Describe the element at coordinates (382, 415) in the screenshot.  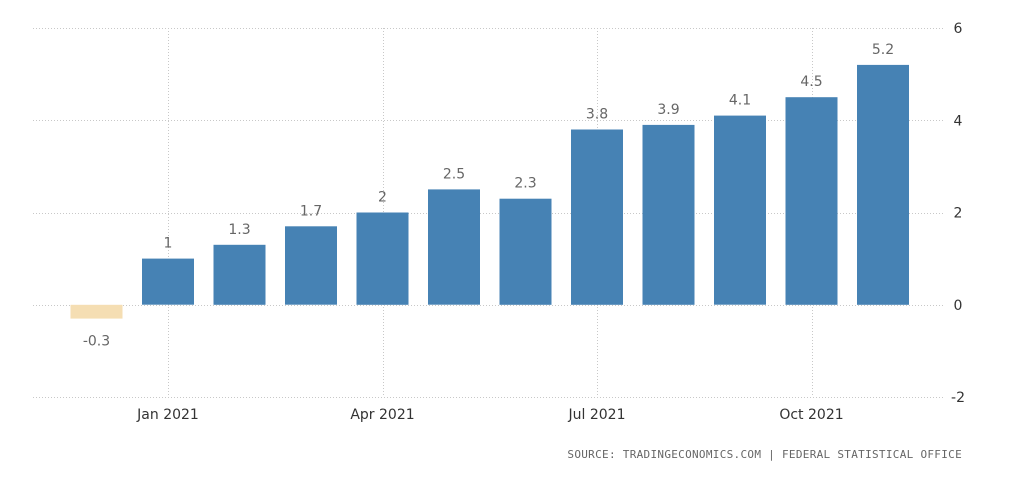
I see `x-tick-label: Apr 2021` at that location.